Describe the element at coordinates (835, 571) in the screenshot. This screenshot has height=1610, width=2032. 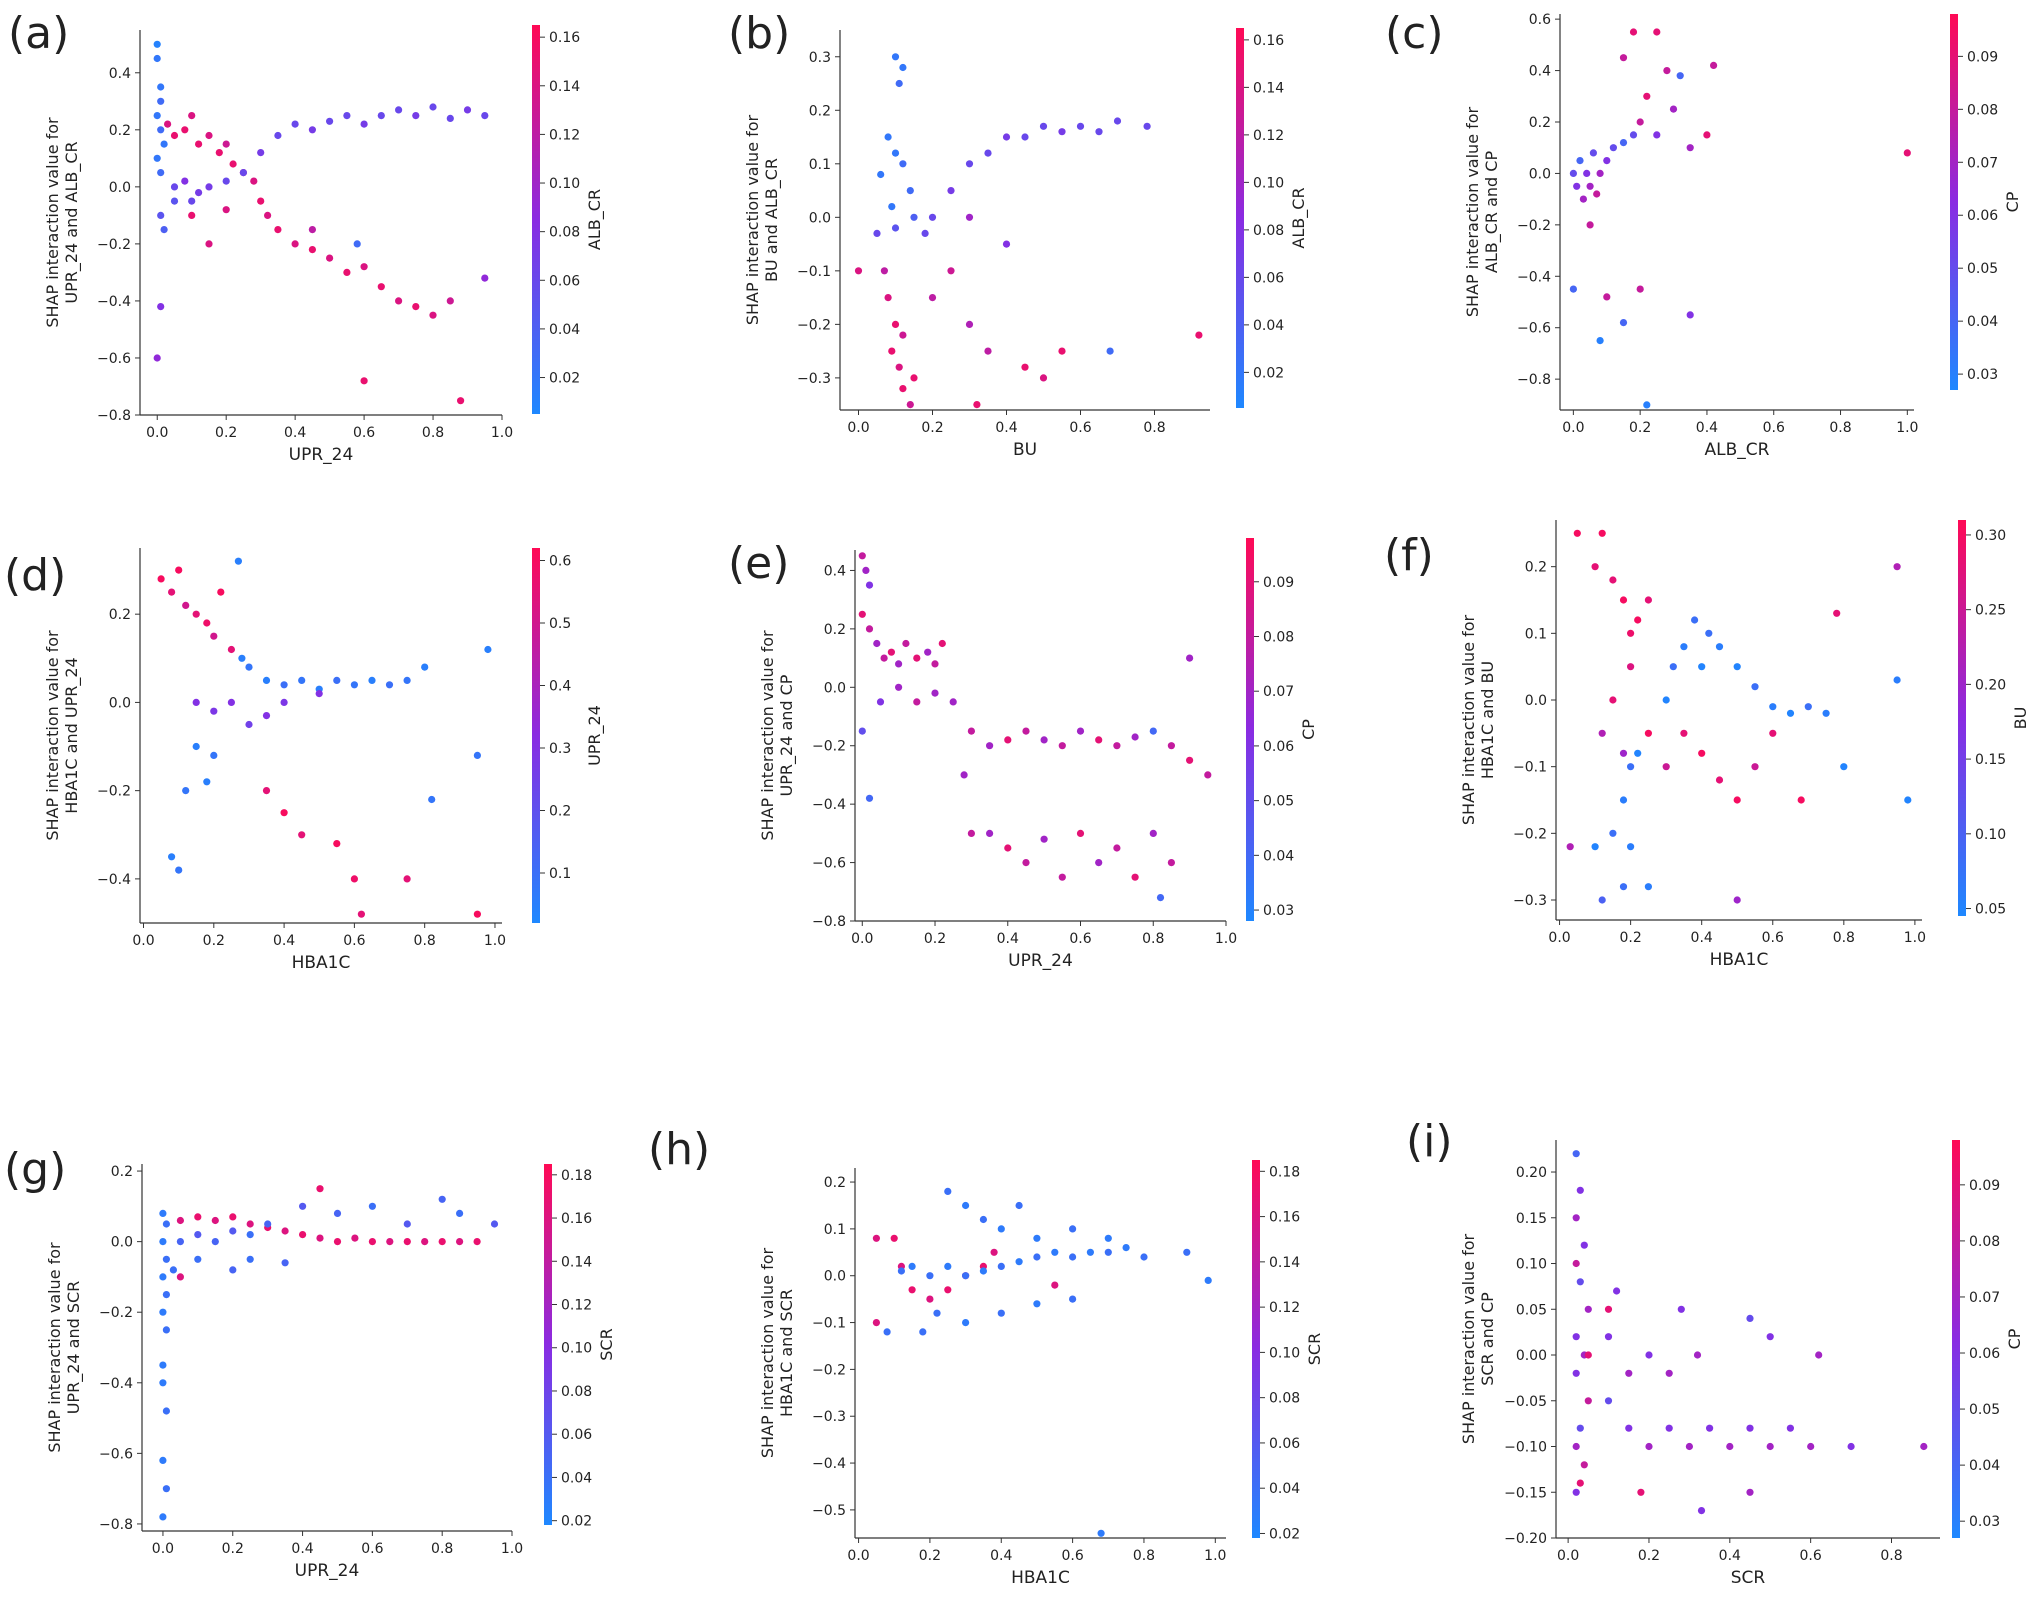
I see `y-tick-label: 0.4` at that location.